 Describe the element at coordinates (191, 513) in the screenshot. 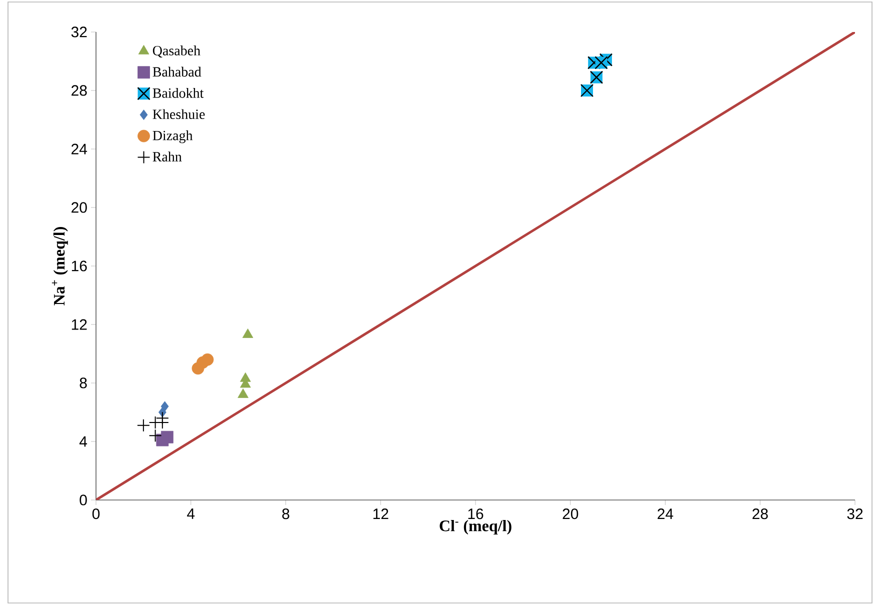

I see `x-tick-label: 4` at that location.